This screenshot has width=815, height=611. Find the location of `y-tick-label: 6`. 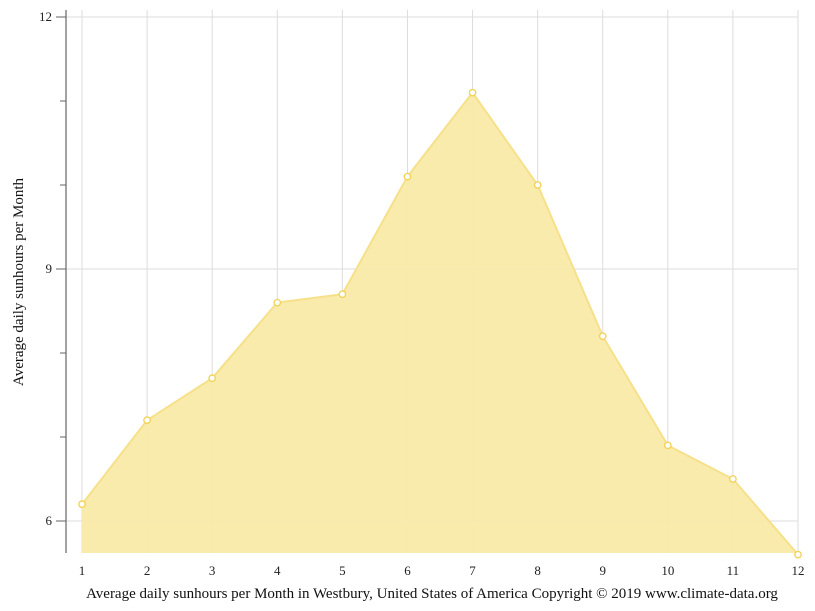

y-tick-label: 6 is located at coordinates (49, 520).